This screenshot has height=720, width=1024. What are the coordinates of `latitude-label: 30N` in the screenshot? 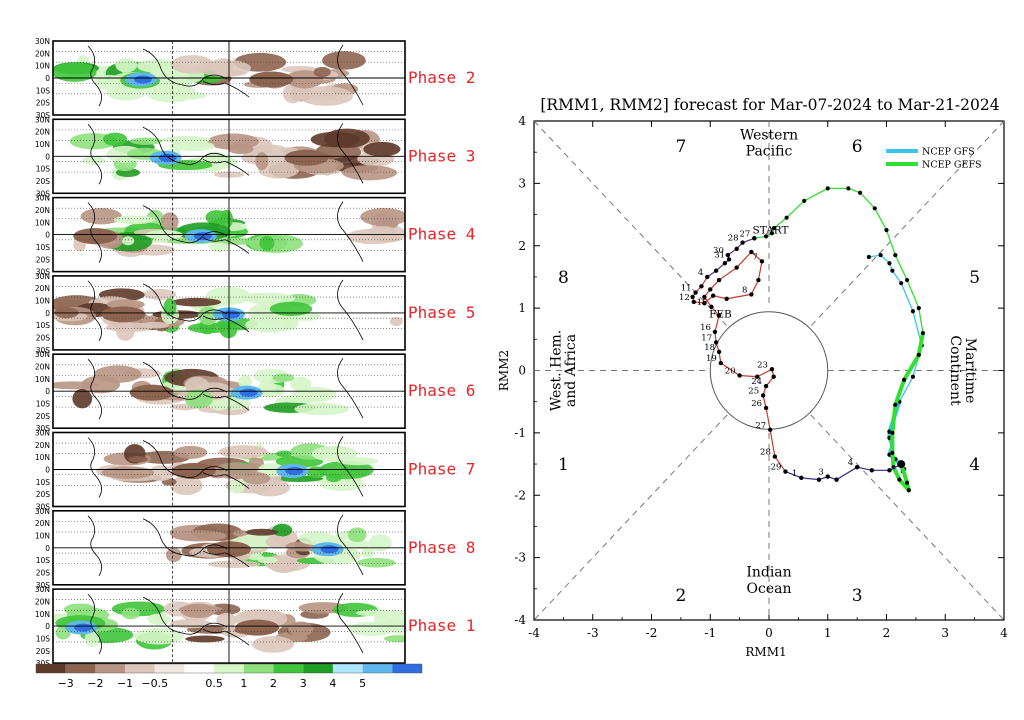 It's located at (42, 354).